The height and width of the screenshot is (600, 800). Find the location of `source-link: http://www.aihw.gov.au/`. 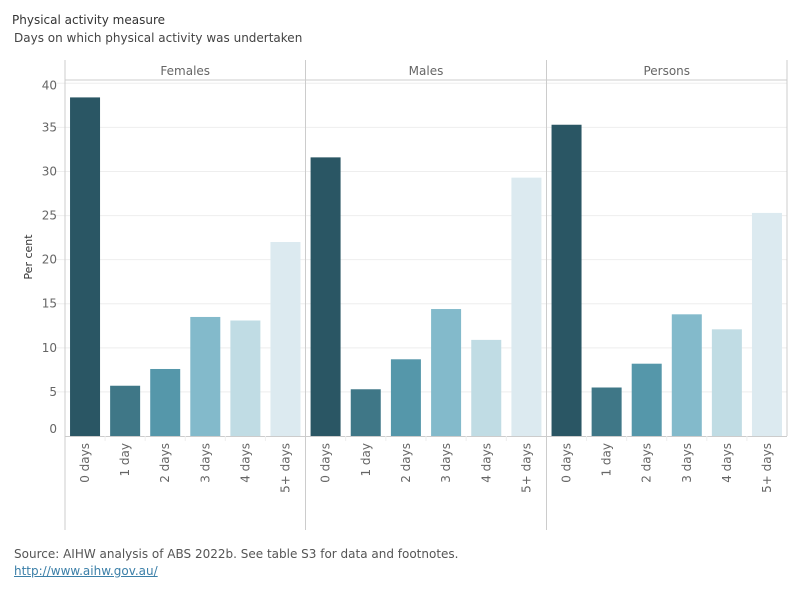

source-link: http://www.aihw.gov.au/ is located at coordinates (86, 571).